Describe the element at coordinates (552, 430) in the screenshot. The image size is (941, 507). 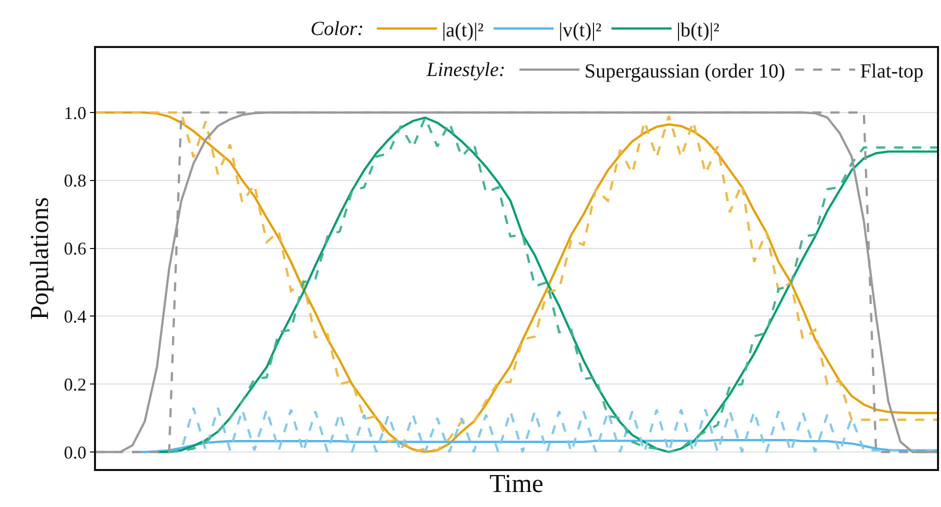
I see `line-series` at that location.